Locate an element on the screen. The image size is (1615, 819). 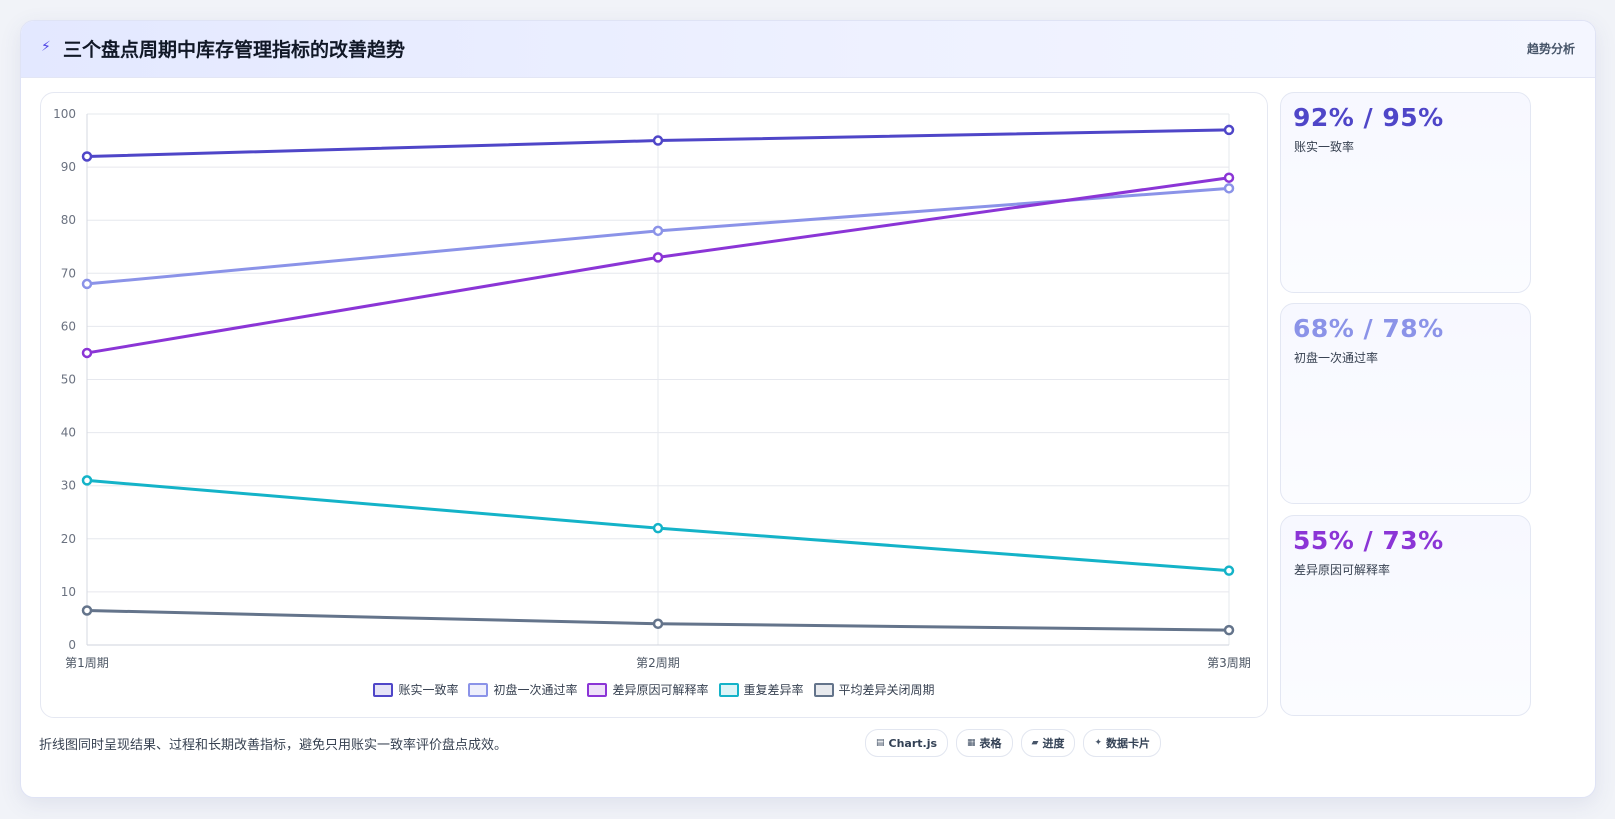
y-tick-label: 20 is located at coordinates (68, 539).